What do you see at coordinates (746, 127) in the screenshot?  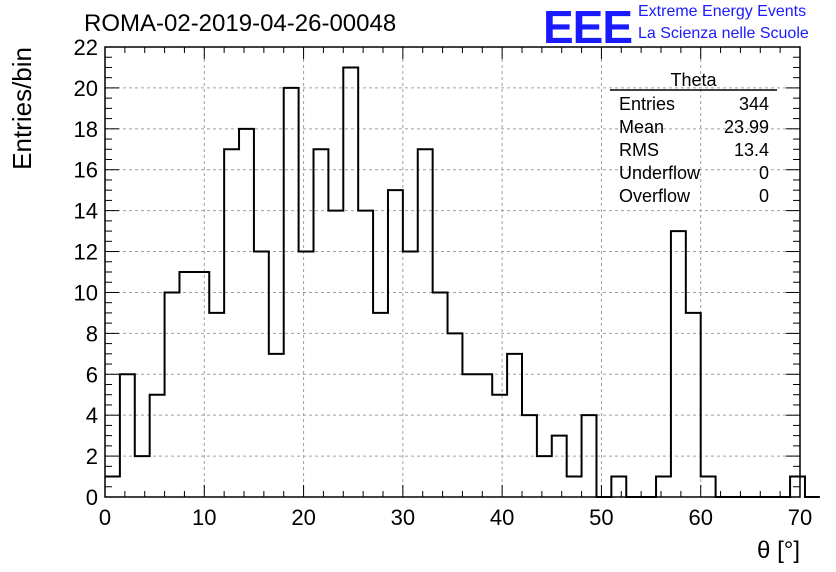 I see `stats-value-mean: 23.99` at bounding box center [746, 127].